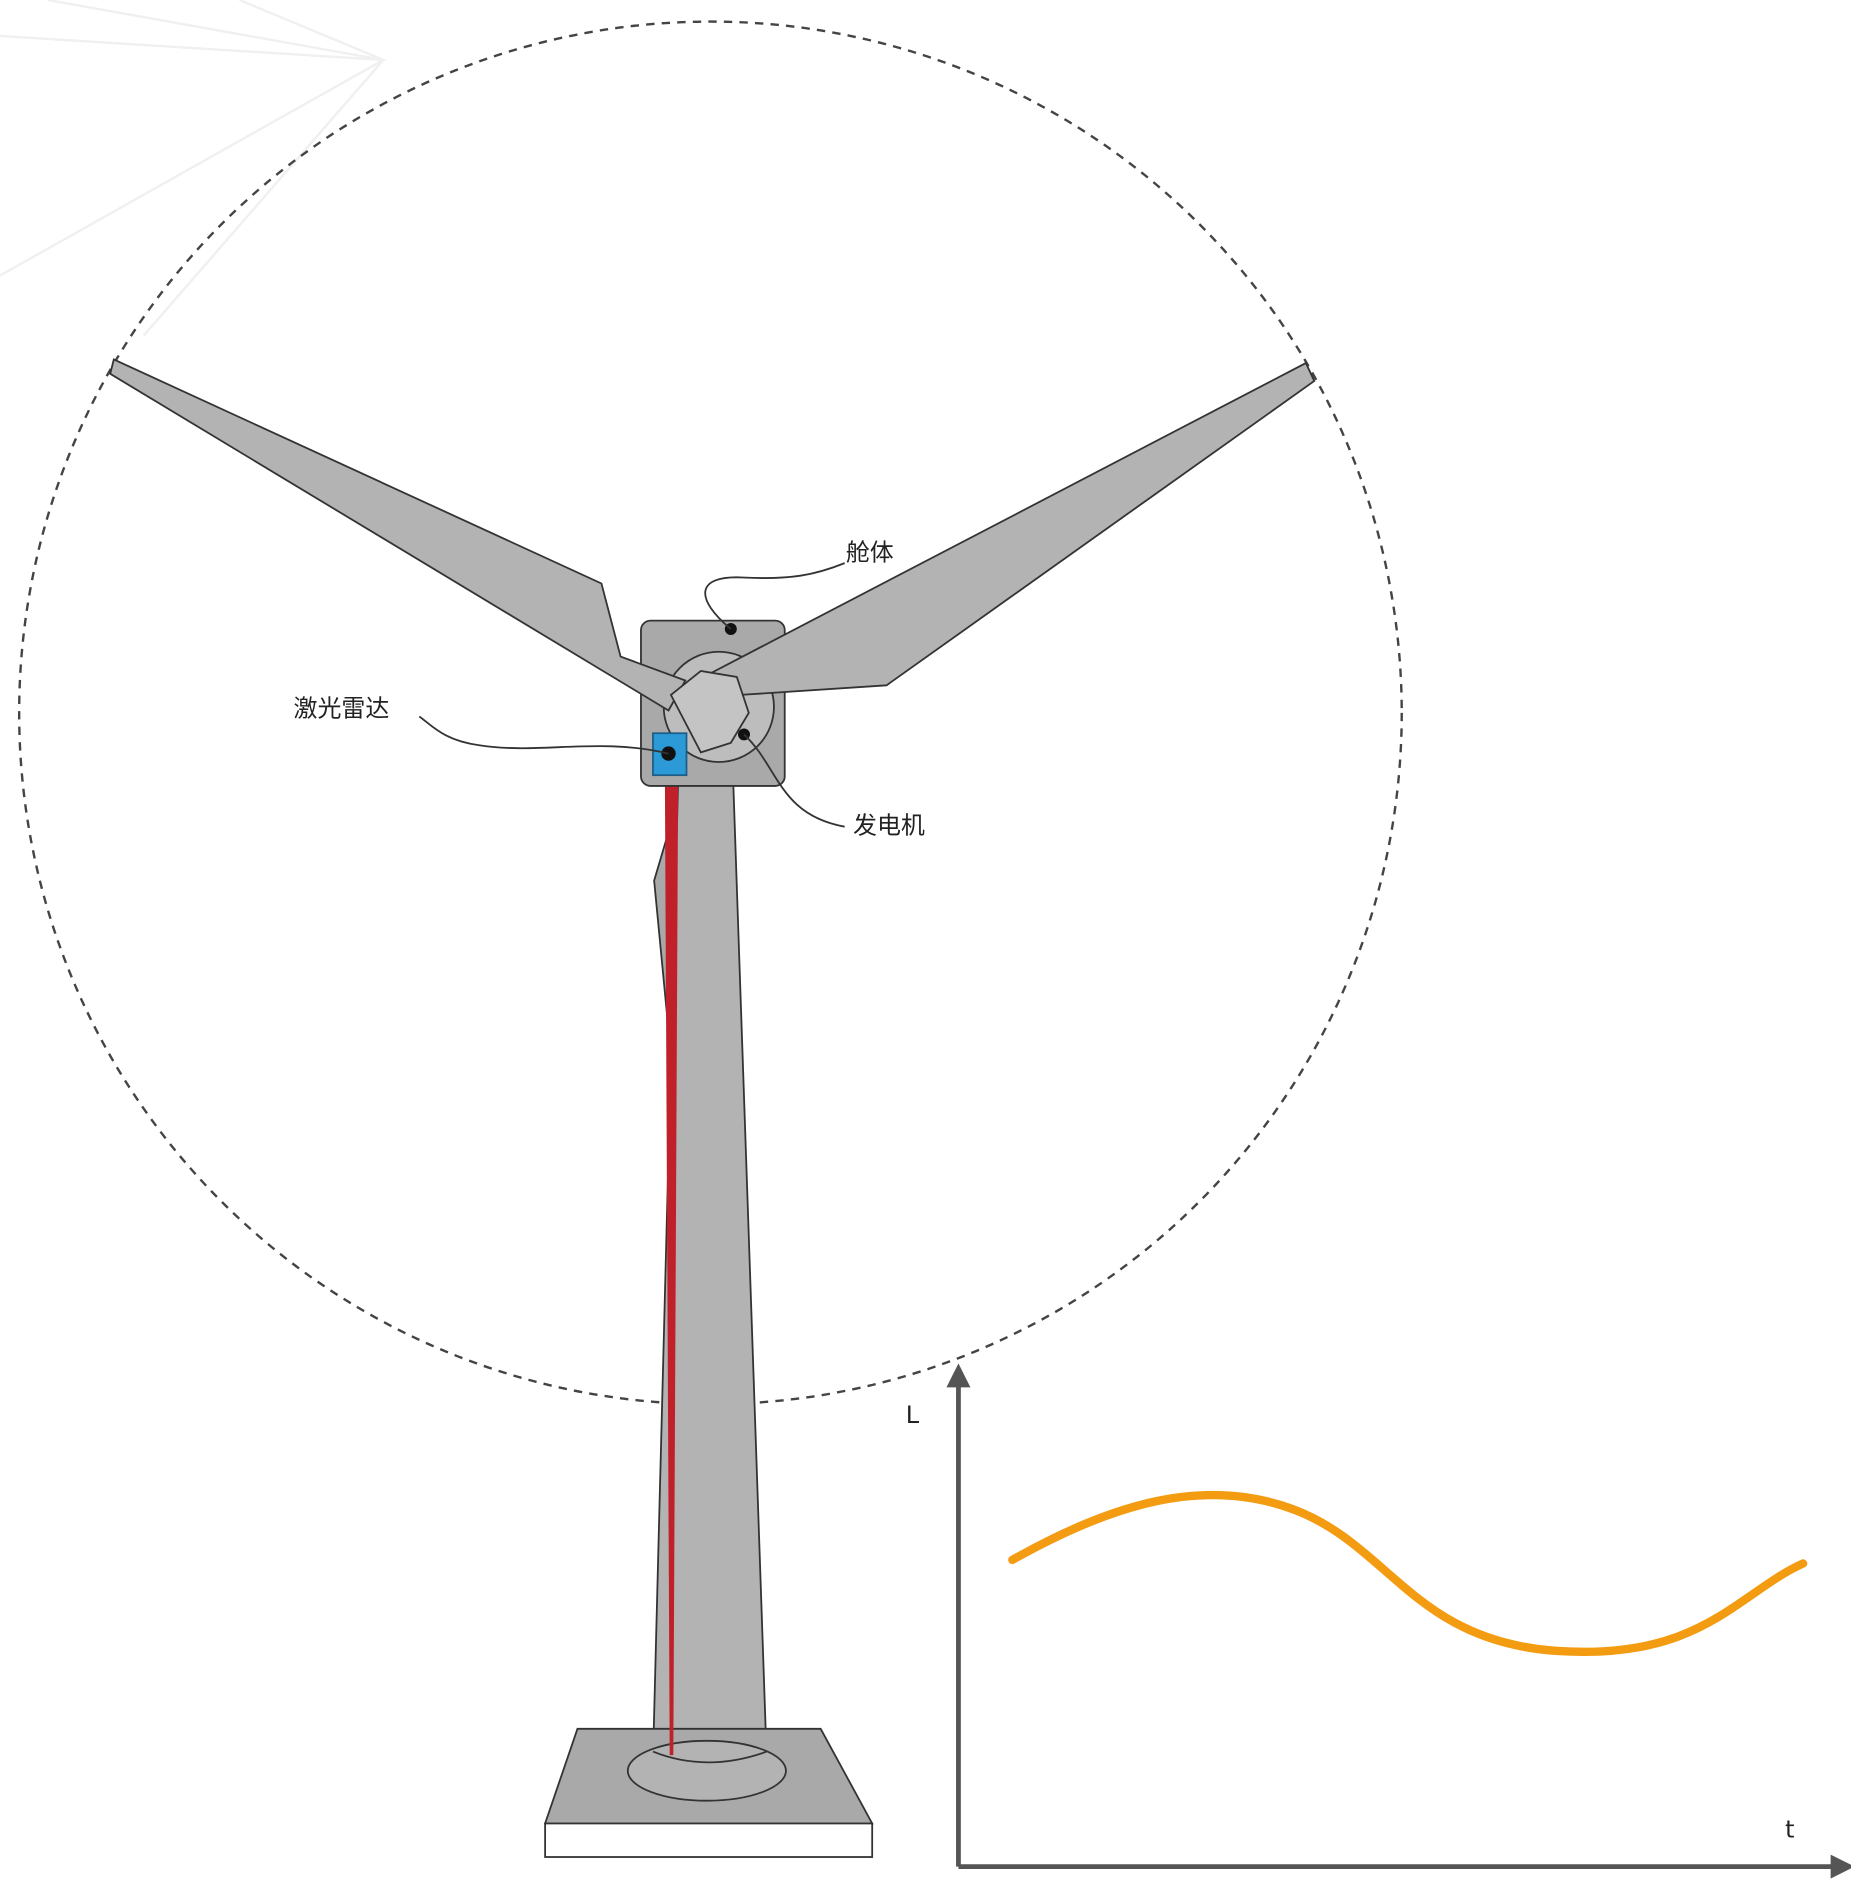 The image size is (1851, 1881). Describe the element at coordinates (543, 735) in the screenshot. I see `leader-lidar` at that location.